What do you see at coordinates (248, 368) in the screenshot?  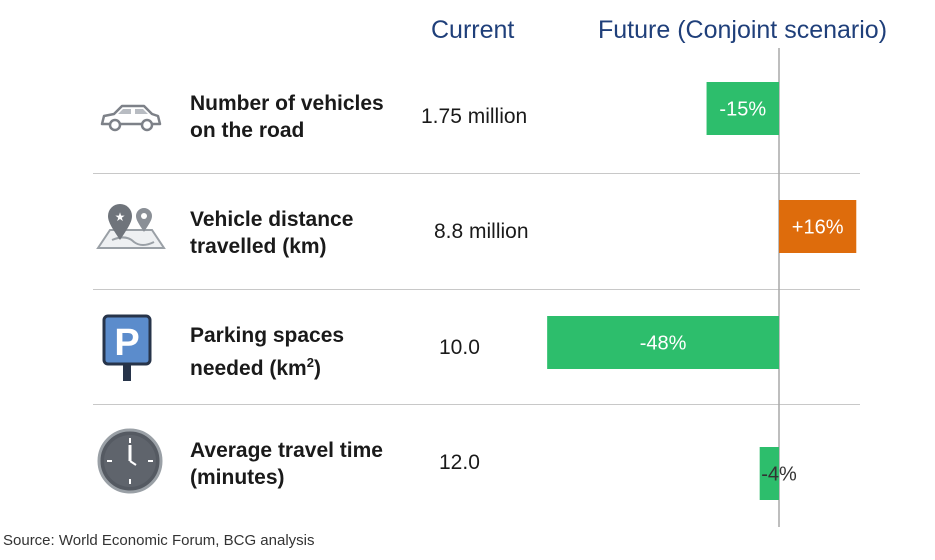 I see `label-text: needed (km` at bounding box center [248, 368].